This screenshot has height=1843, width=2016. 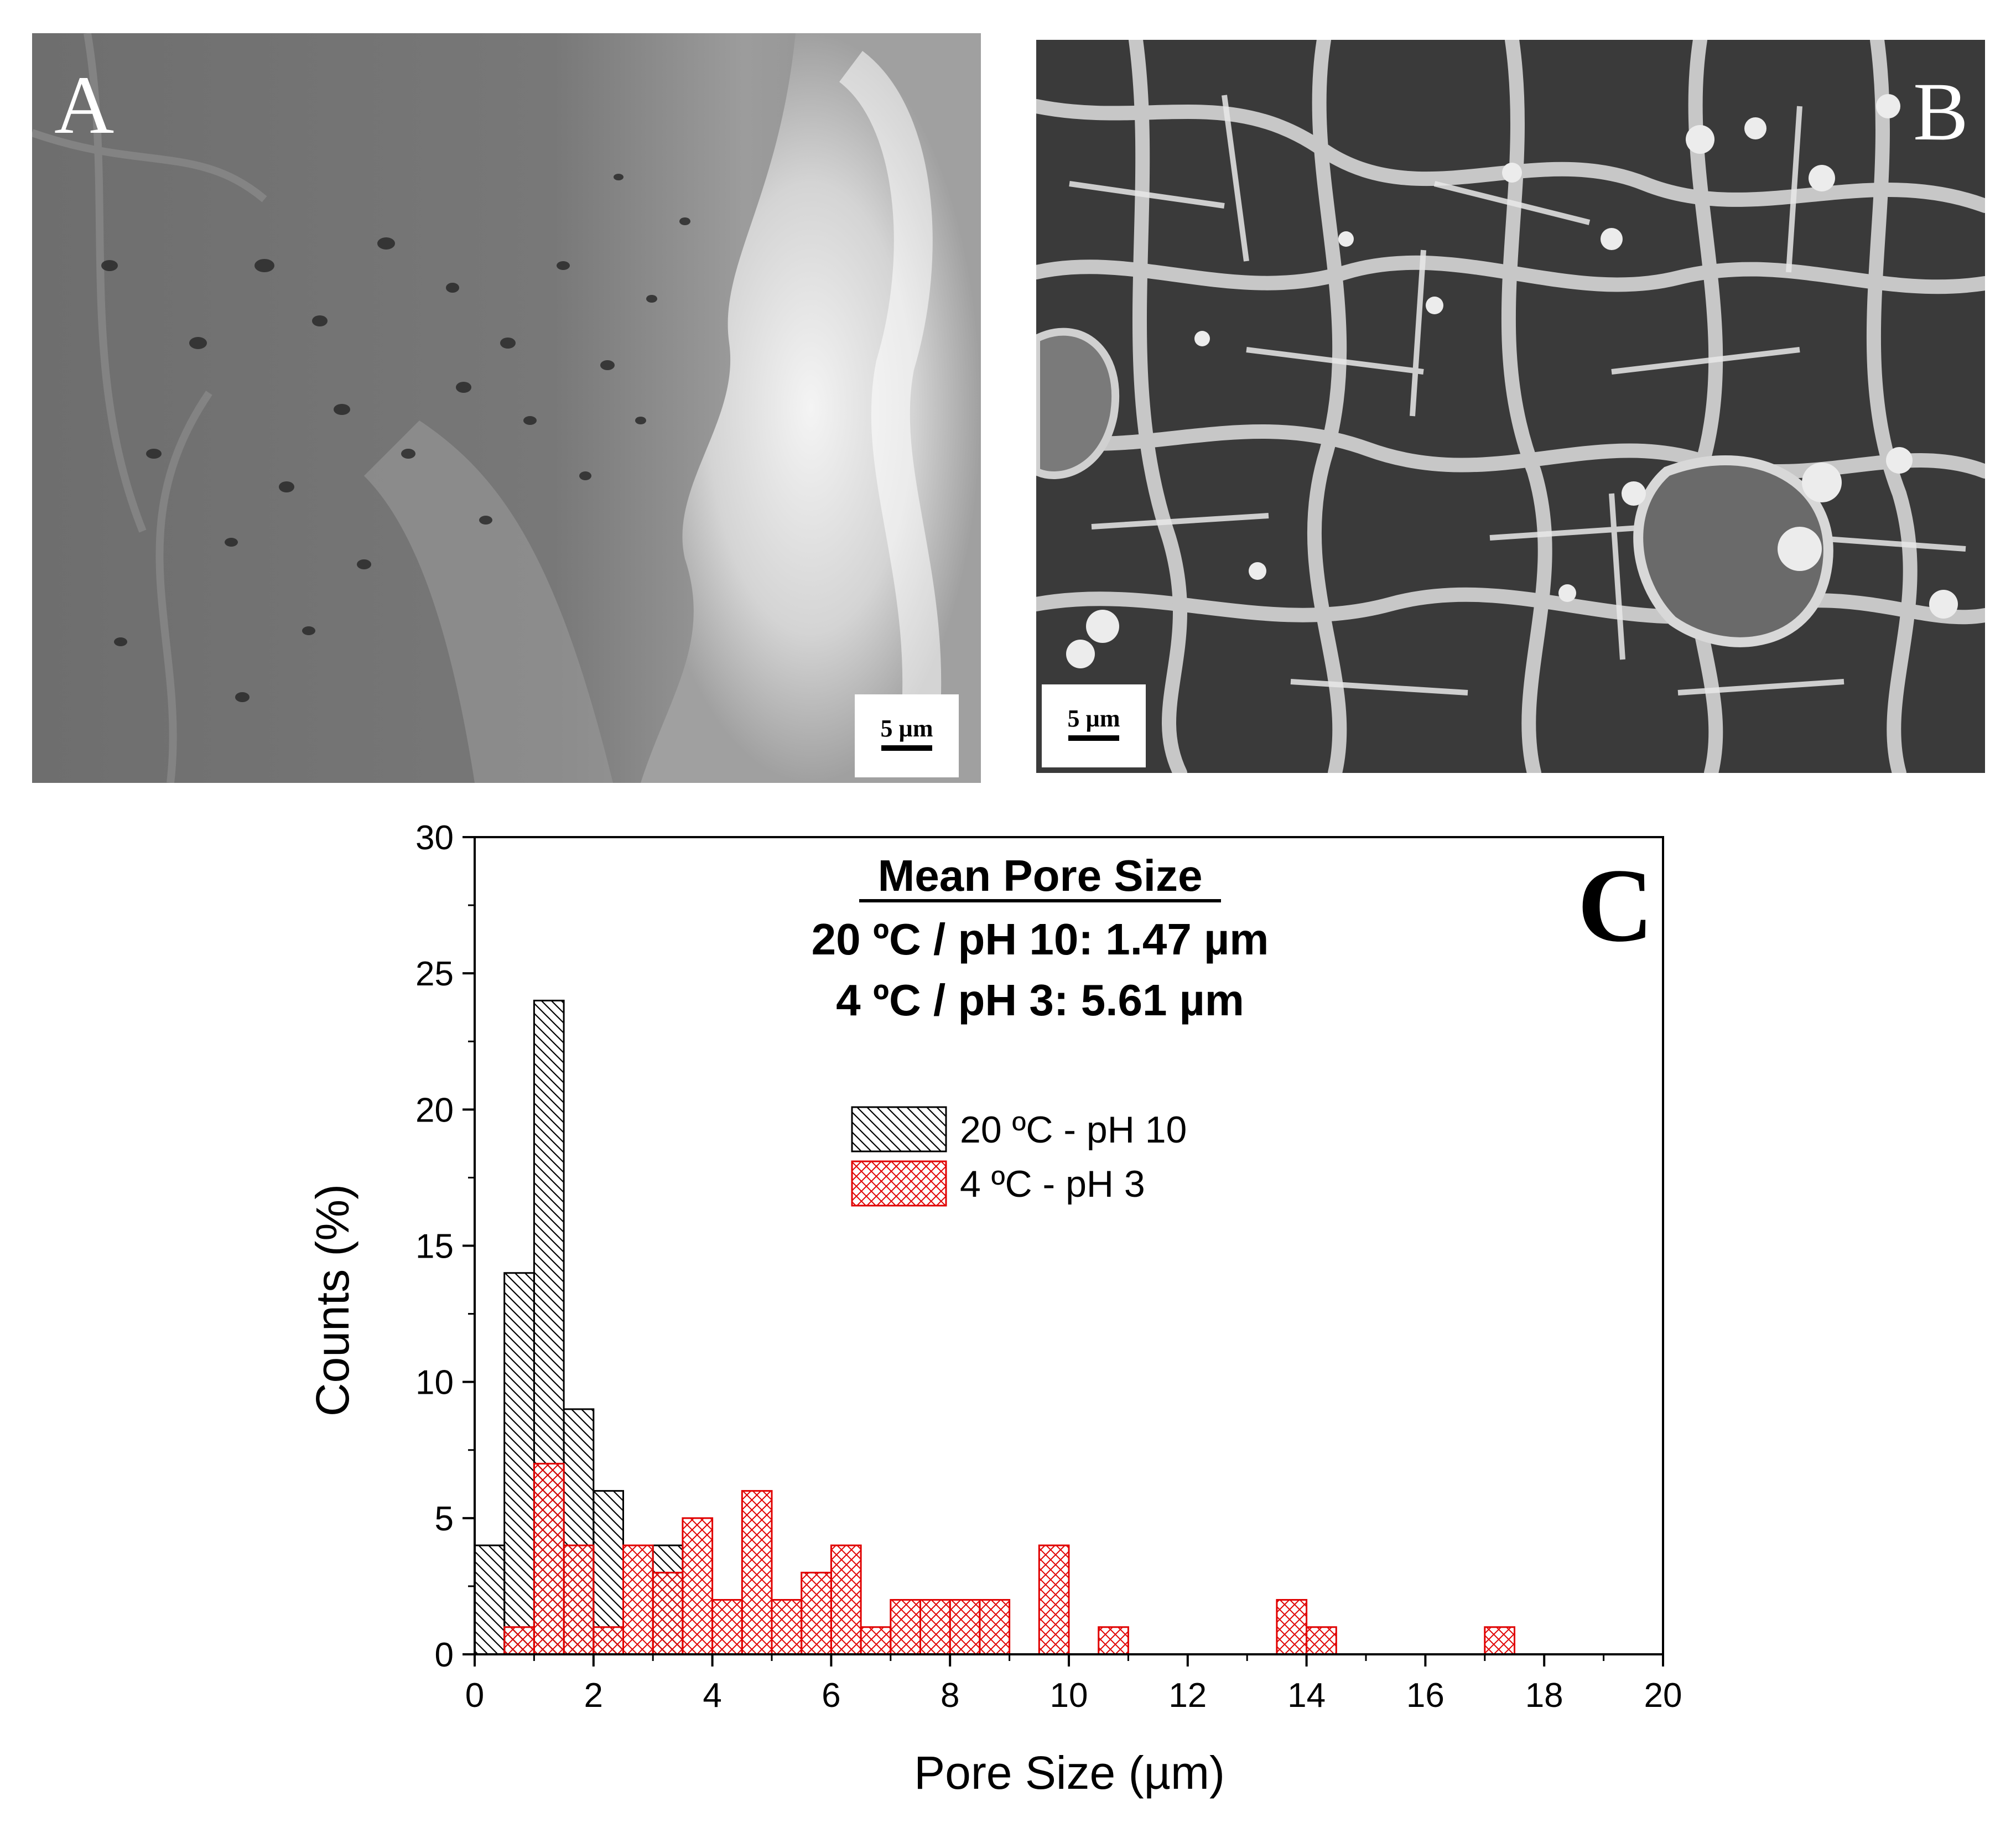 I want to click on x-axis-ticks: 0 2 4 6 8 10 12 14 16 18 20, so click(x=1073, y=1684).